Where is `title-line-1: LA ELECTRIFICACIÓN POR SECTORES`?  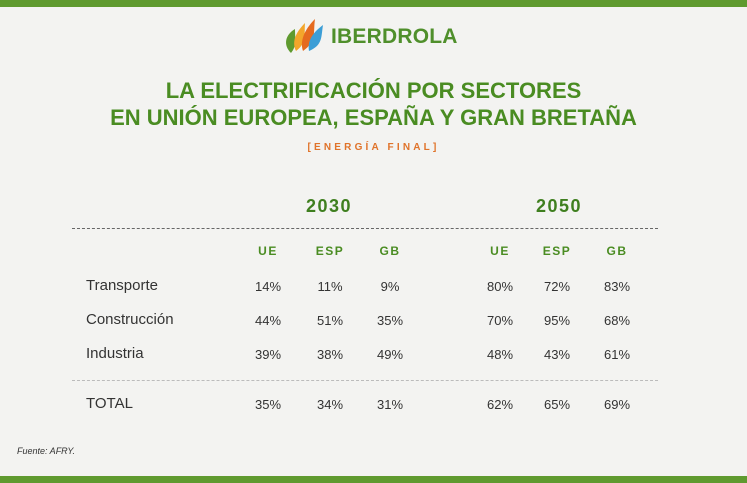 title-line-1: LA ELECTRIFICACIÓN POR SECTORES is located at coordinates (373, 90).